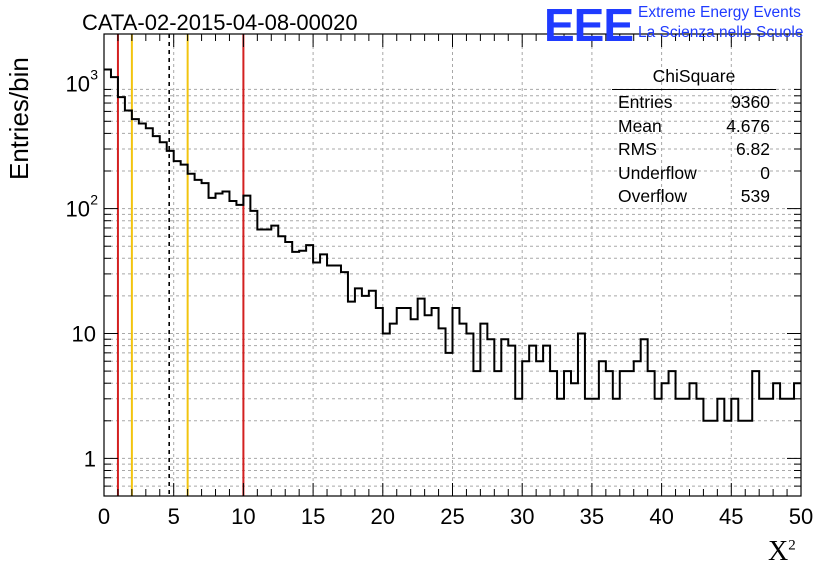  What do you see at coordinates (755, 196) in the screenshot?
I see `stats-value: 539` at bounding box center [755, 196].